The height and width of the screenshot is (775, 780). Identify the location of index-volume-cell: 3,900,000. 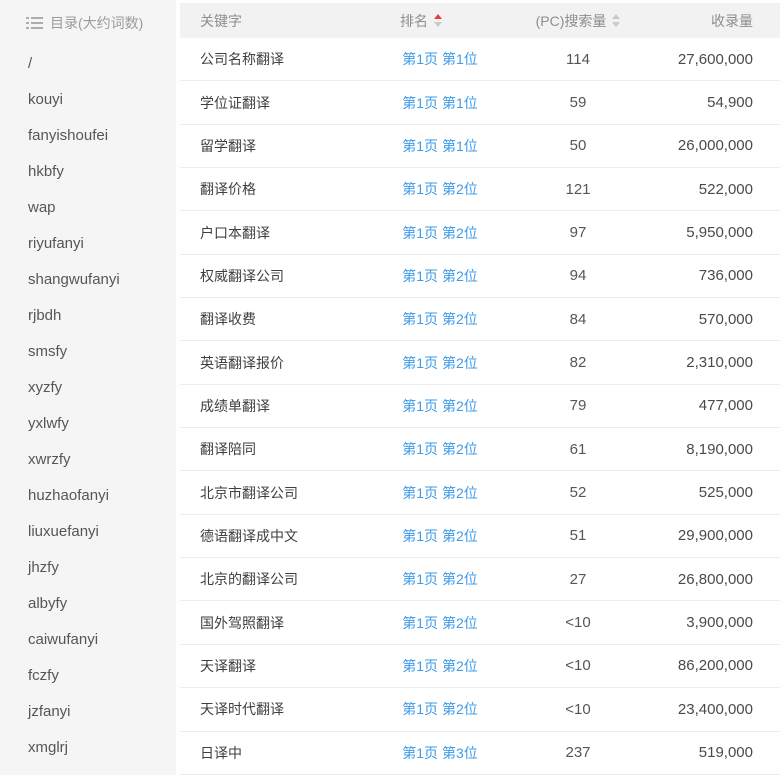
(719, 623).